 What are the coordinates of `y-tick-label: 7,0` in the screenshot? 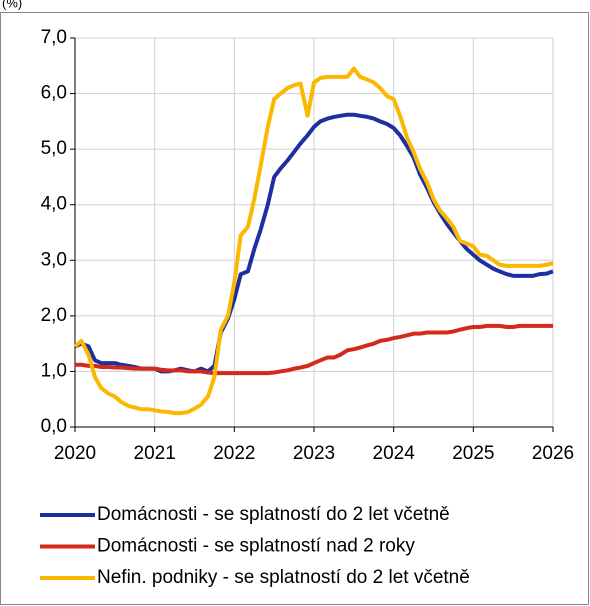 It's located at (54, 37).